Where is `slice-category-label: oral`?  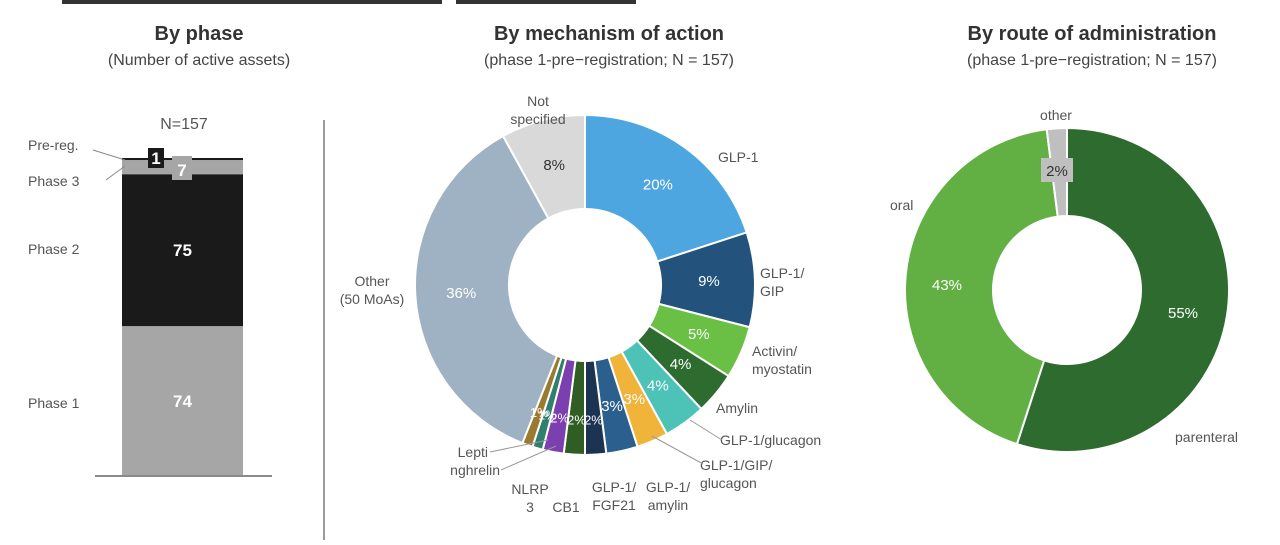 slice-category-label: oral is located at coordinates (901, 205).